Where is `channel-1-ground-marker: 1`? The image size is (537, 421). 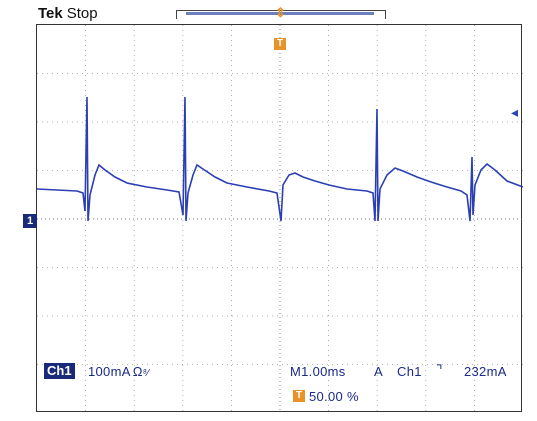
channel-1-ground-marker: 1 is located at coordinates (30, 221).